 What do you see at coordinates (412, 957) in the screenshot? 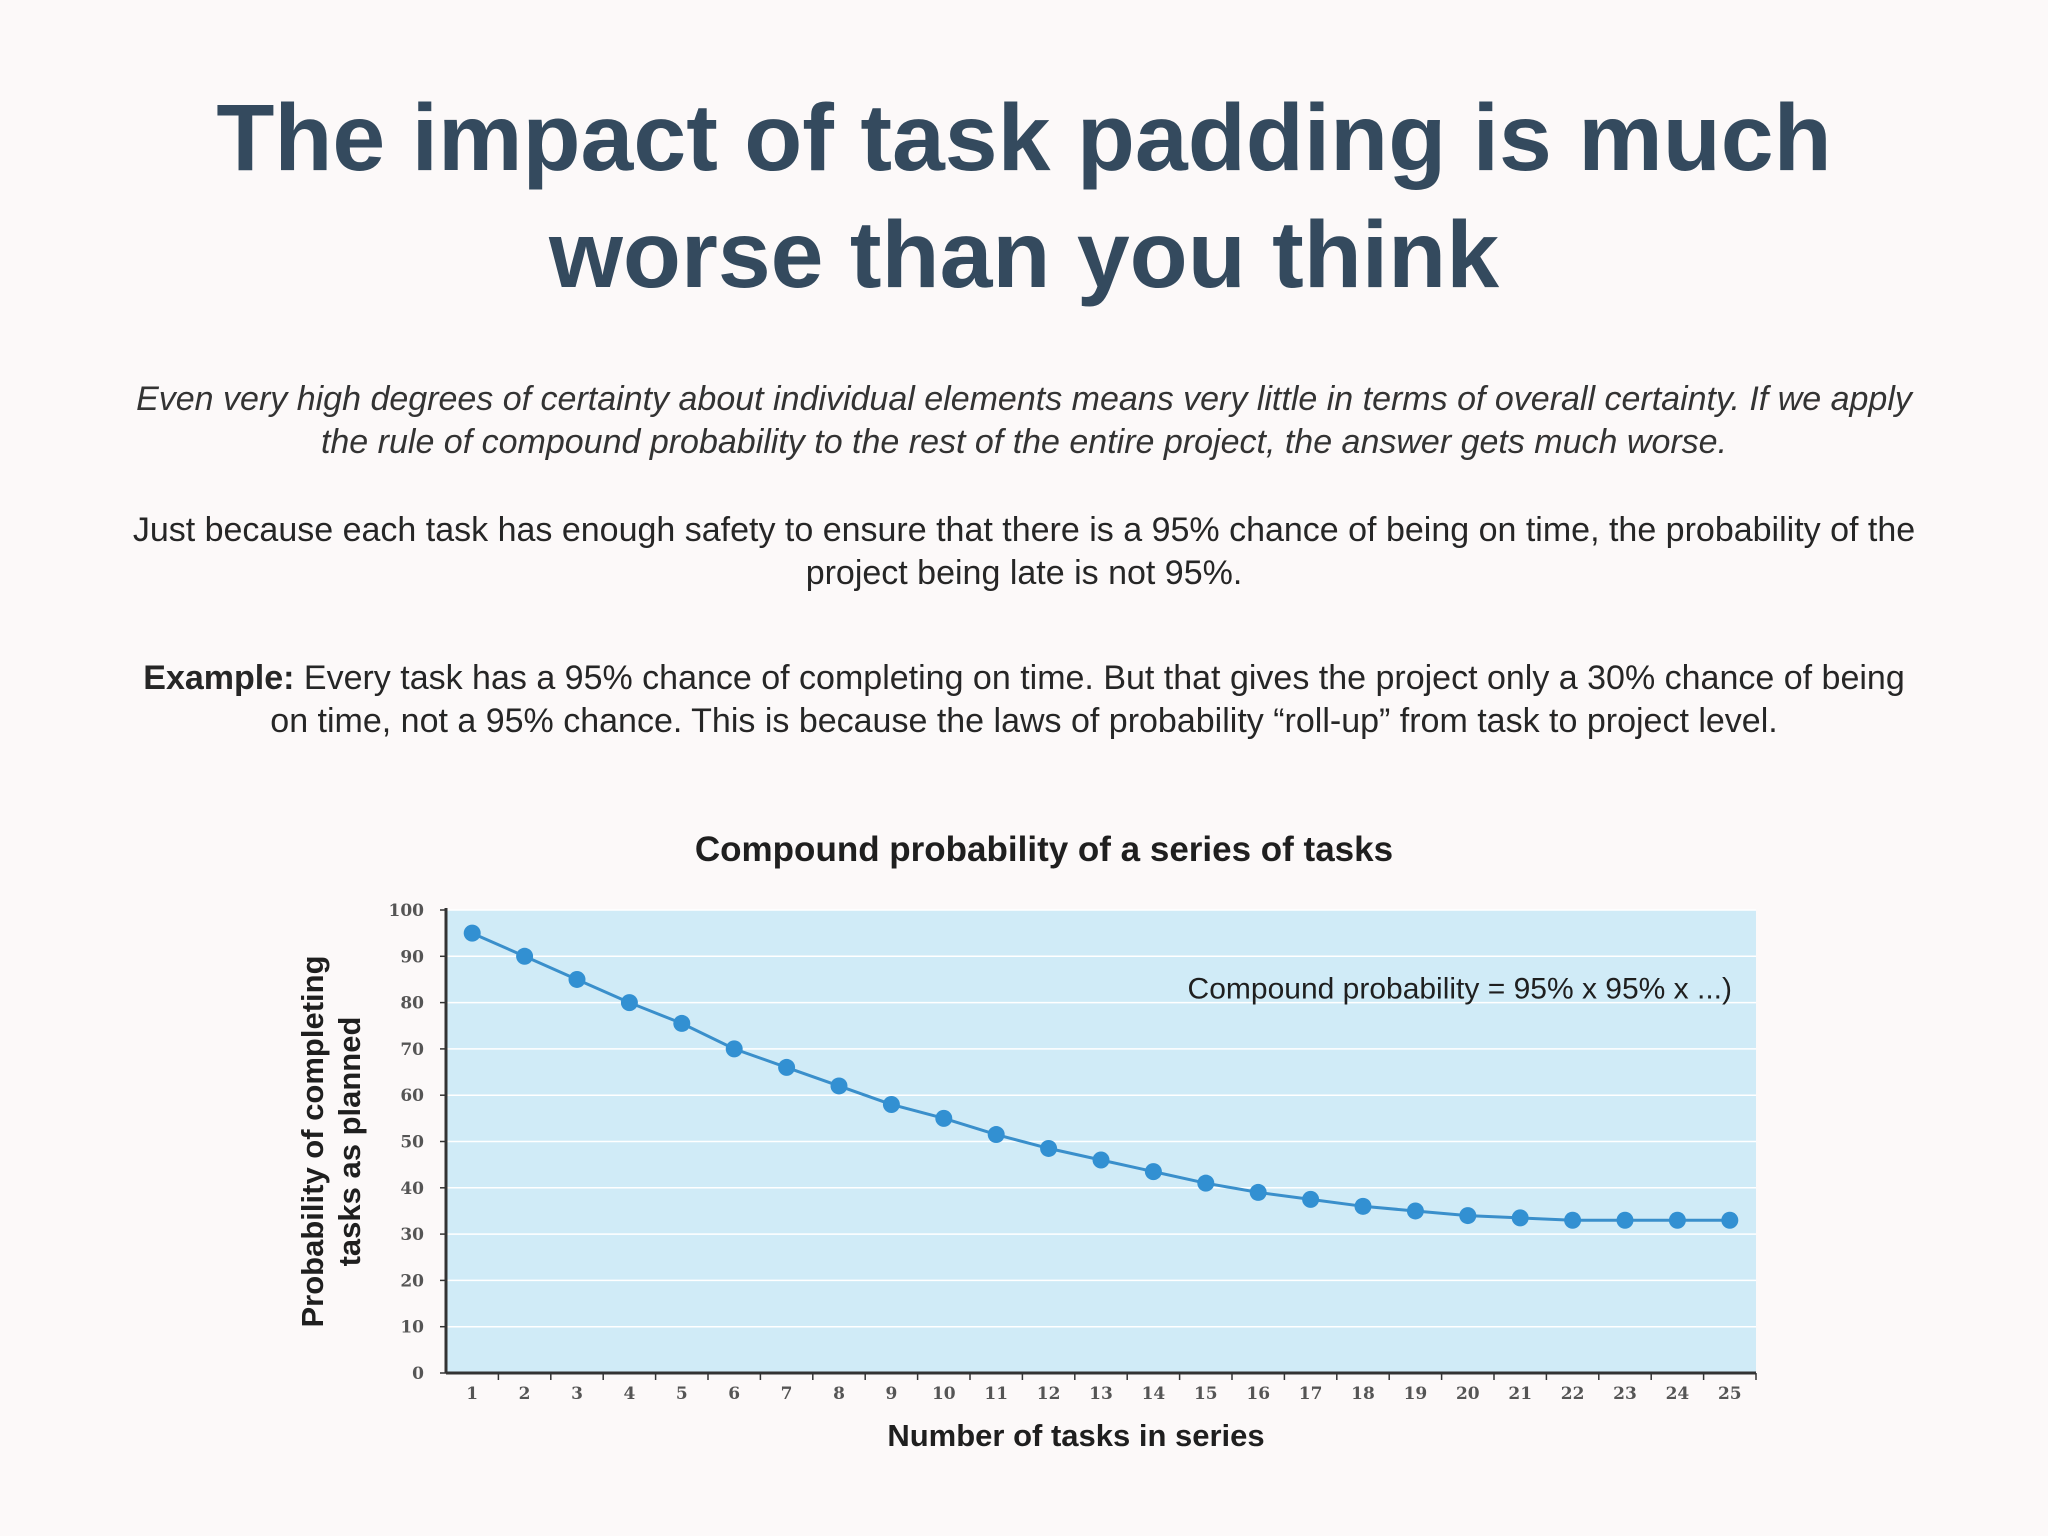
I see `y-tick-label-90: 90` at bounding box center [412, 957].